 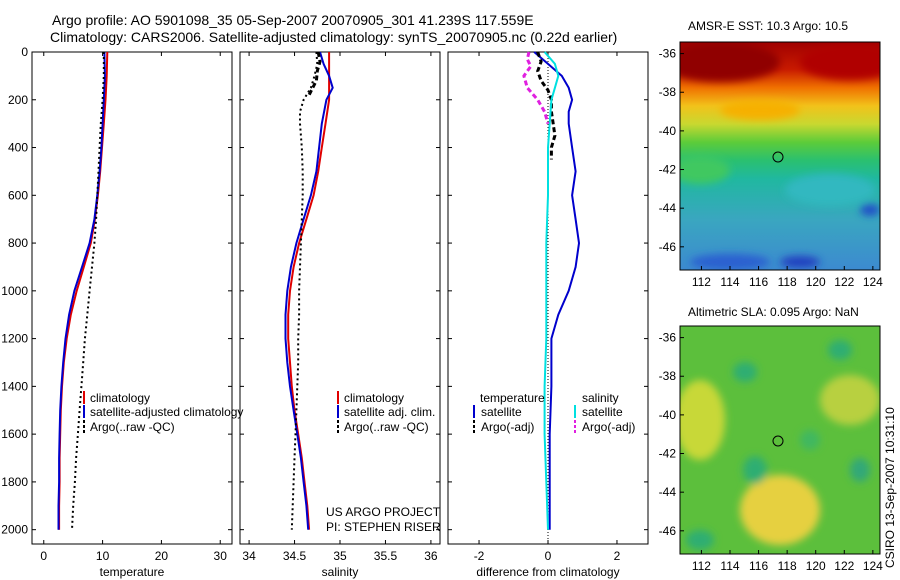 I want to click on sst-heatmap, so click(x=780, y=156).